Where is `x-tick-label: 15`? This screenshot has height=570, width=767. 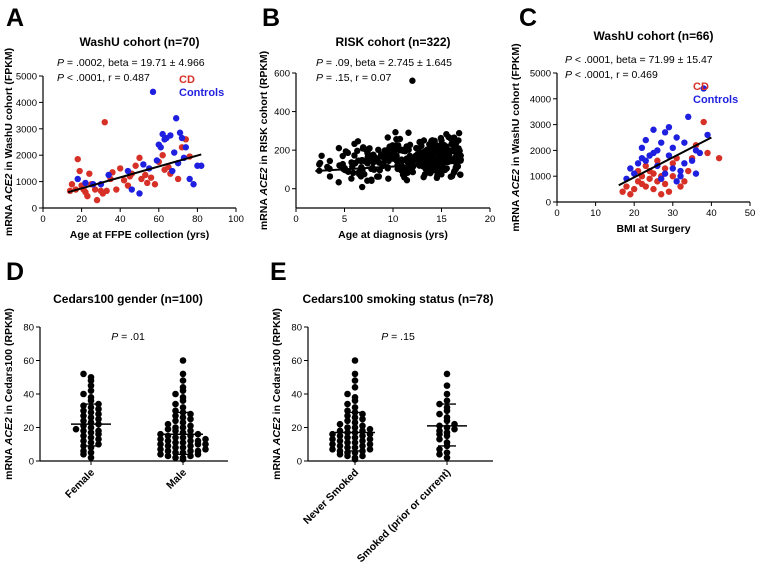
x-tick-label: 15 is located at coordinates (441, 219).